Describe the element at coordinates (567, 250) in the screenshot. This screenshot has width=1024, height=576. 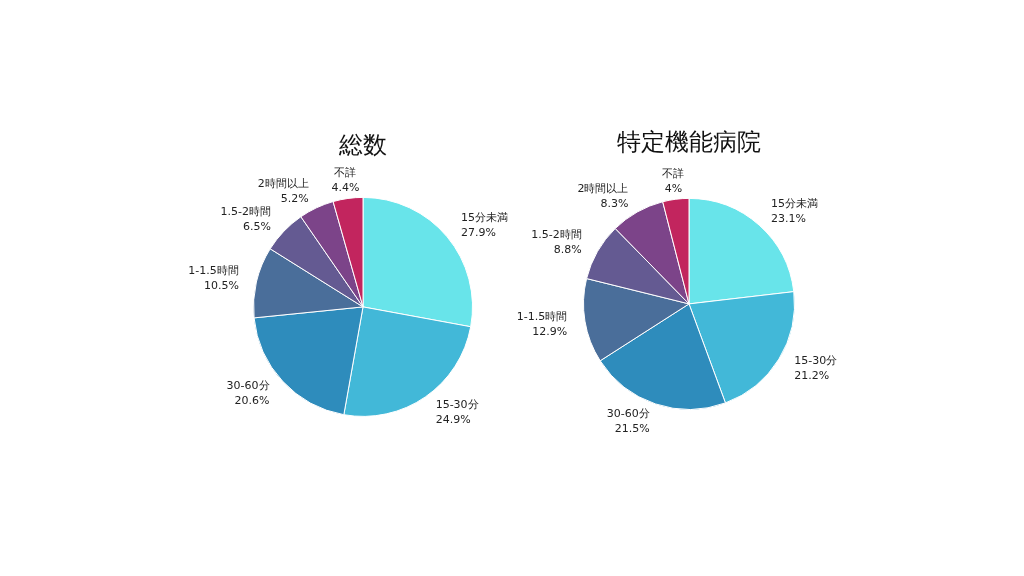
I see `data-label: 8.8%` at that location.